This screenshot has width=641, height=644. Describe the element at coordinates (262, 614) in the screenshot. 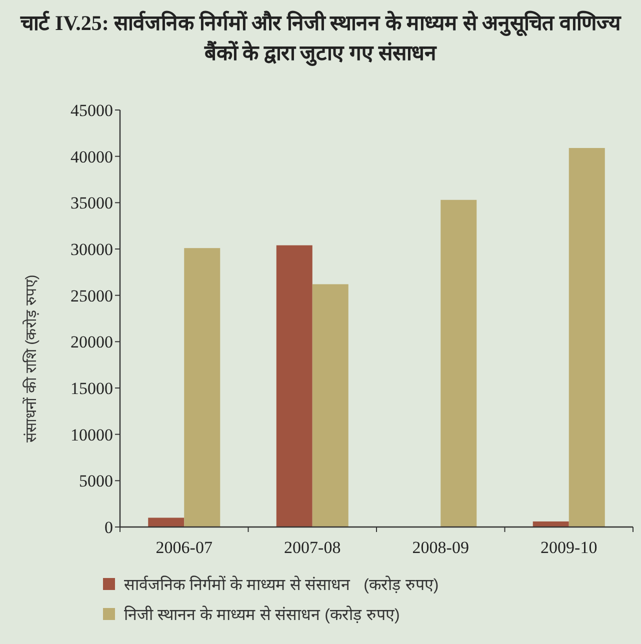

I see `legend-label: निजी स्थानन के माध्यम से संसाधन (करोड़ रुपए)` at that location.